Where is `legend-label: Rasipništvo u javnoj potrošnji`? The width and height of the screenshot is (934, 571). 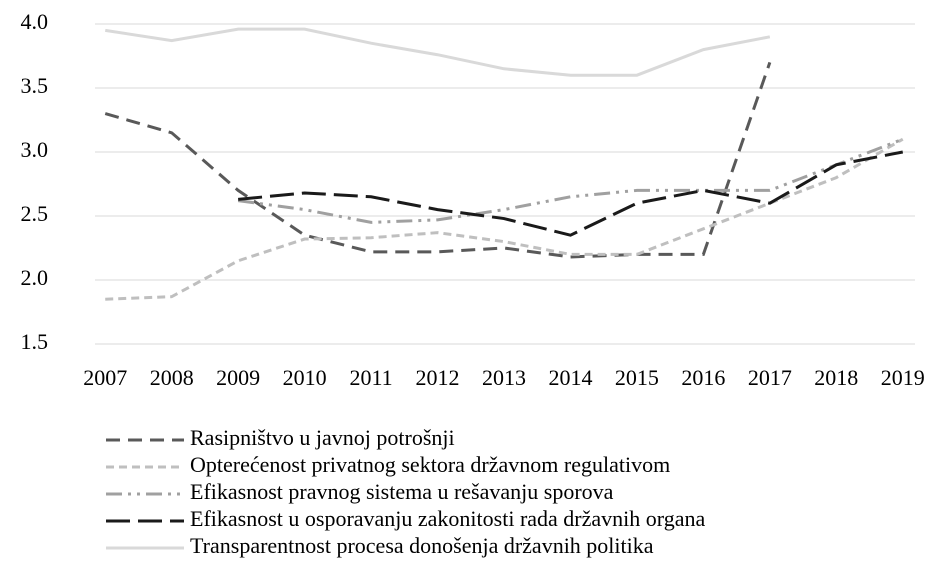 legend-label: Rasipništvo u javnoj potrošnji is located at coordinates (322, 437).